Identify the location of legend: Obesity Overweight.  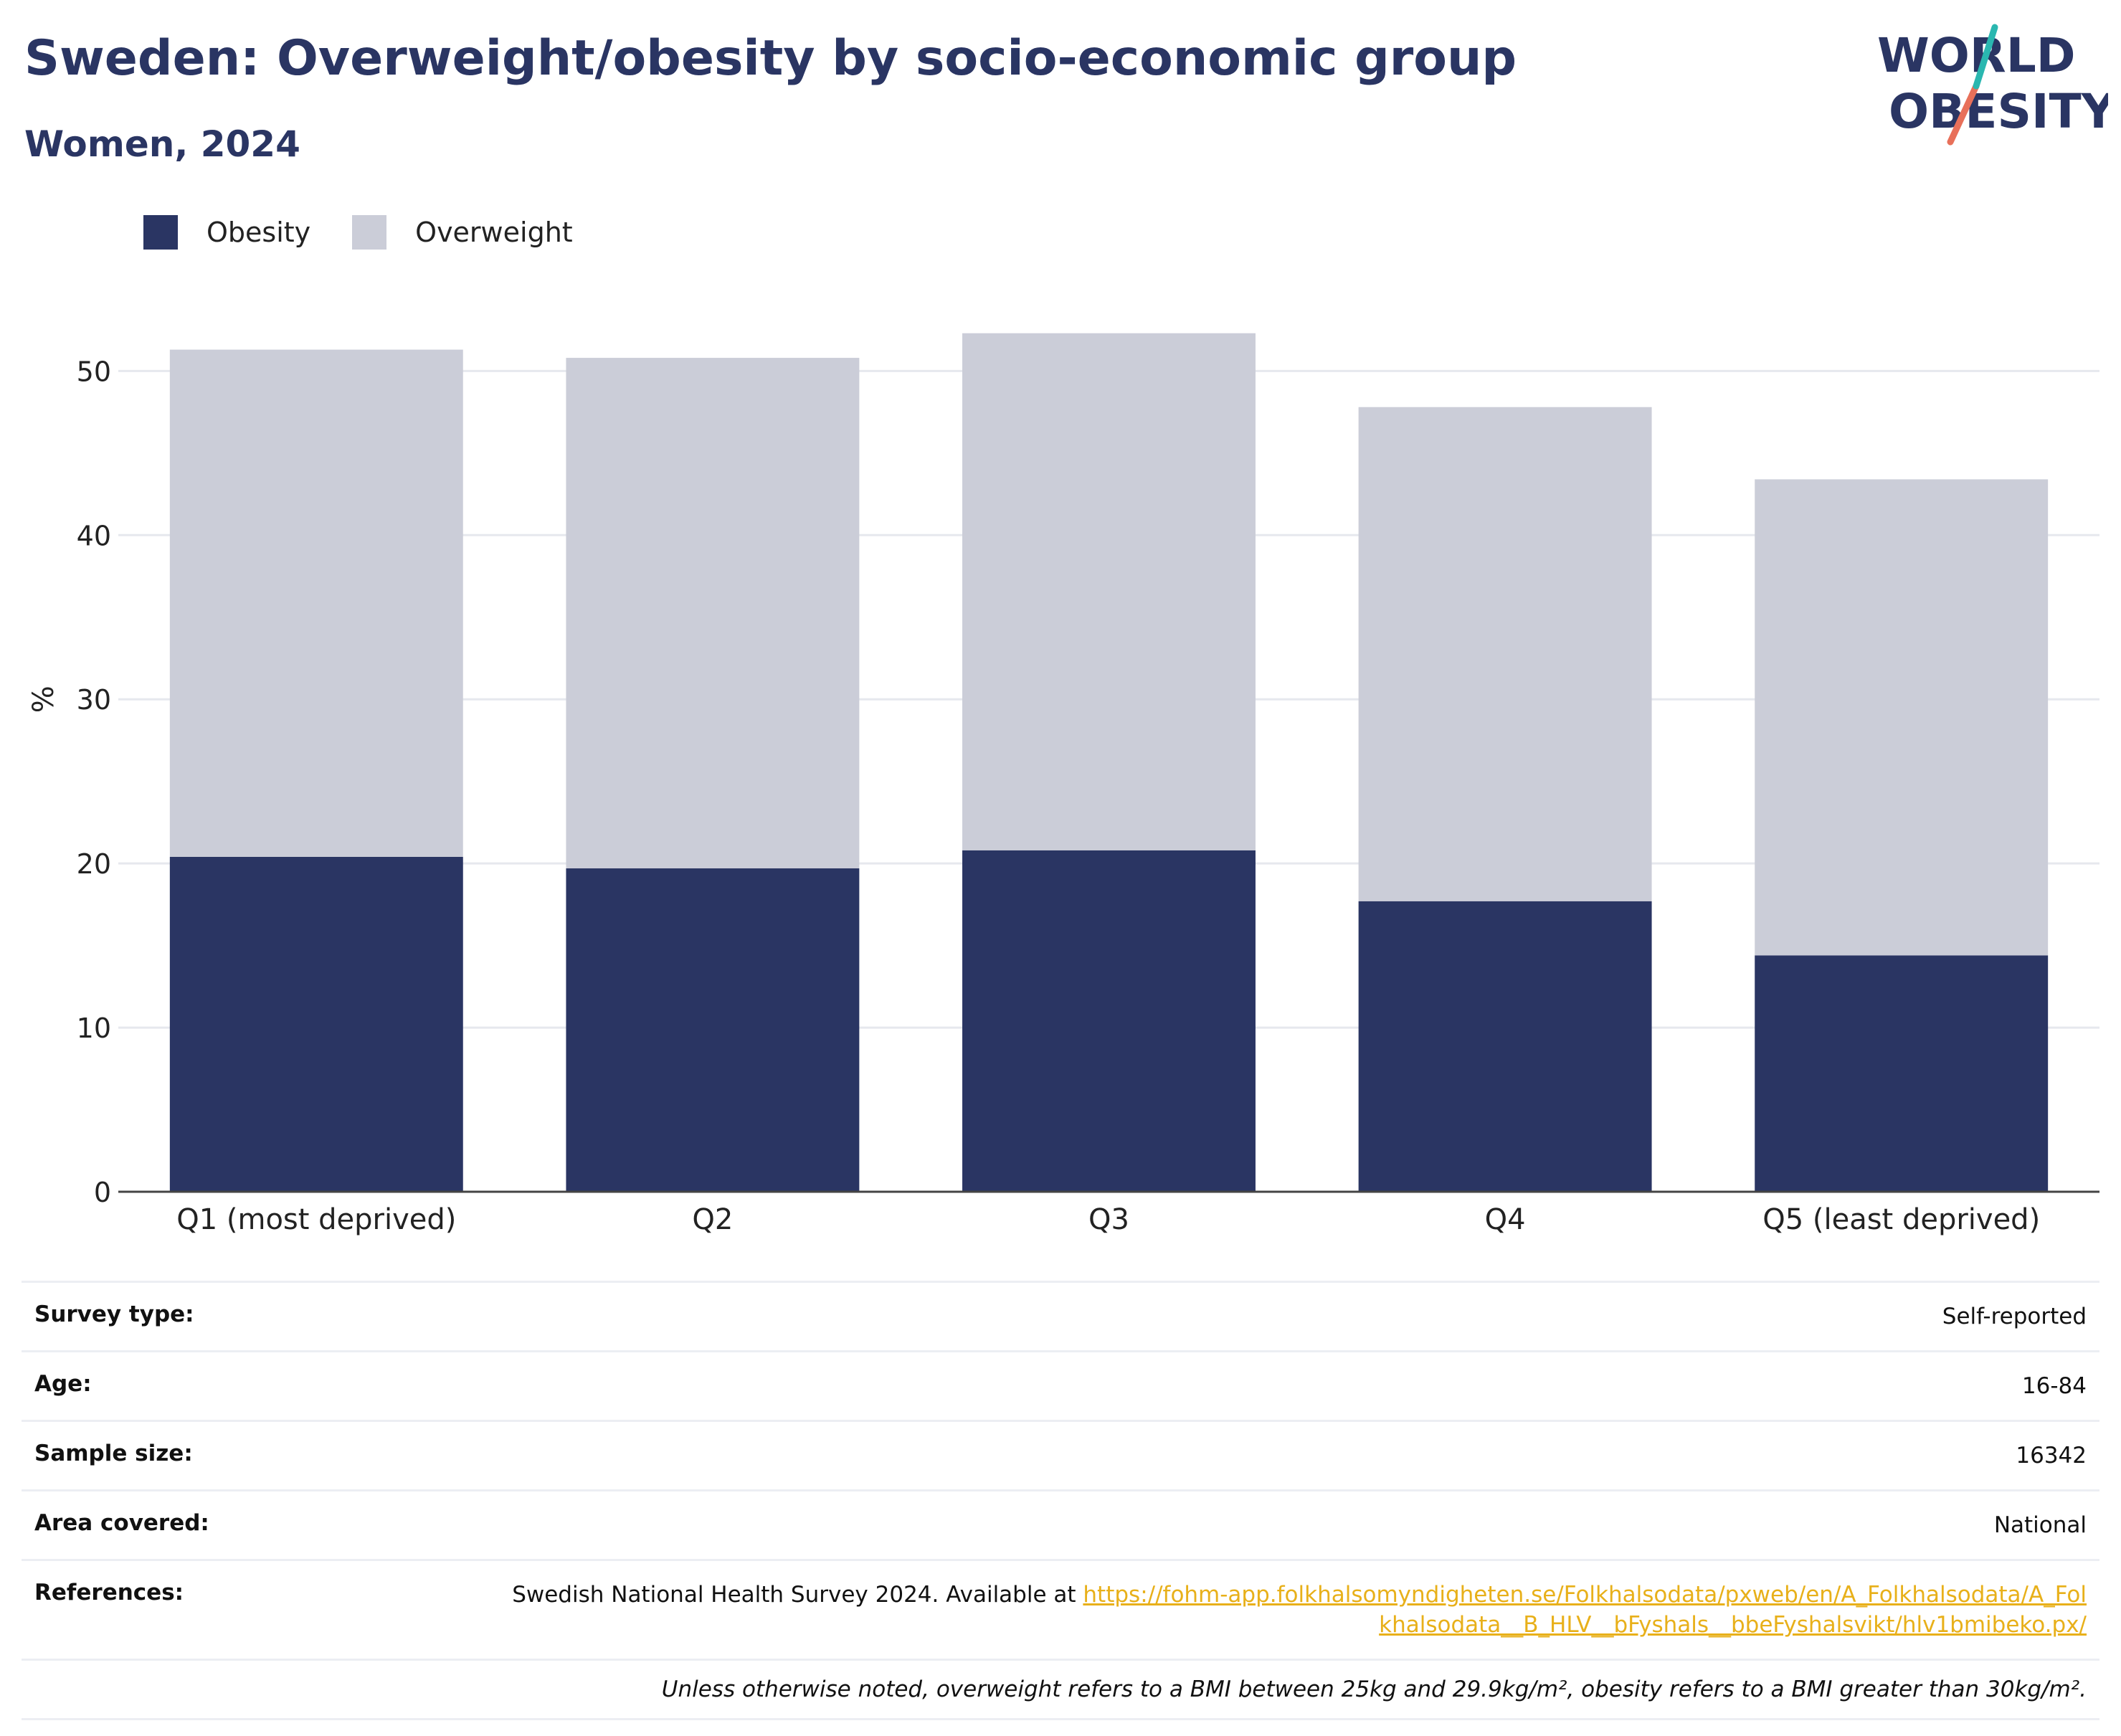
(379, 232).